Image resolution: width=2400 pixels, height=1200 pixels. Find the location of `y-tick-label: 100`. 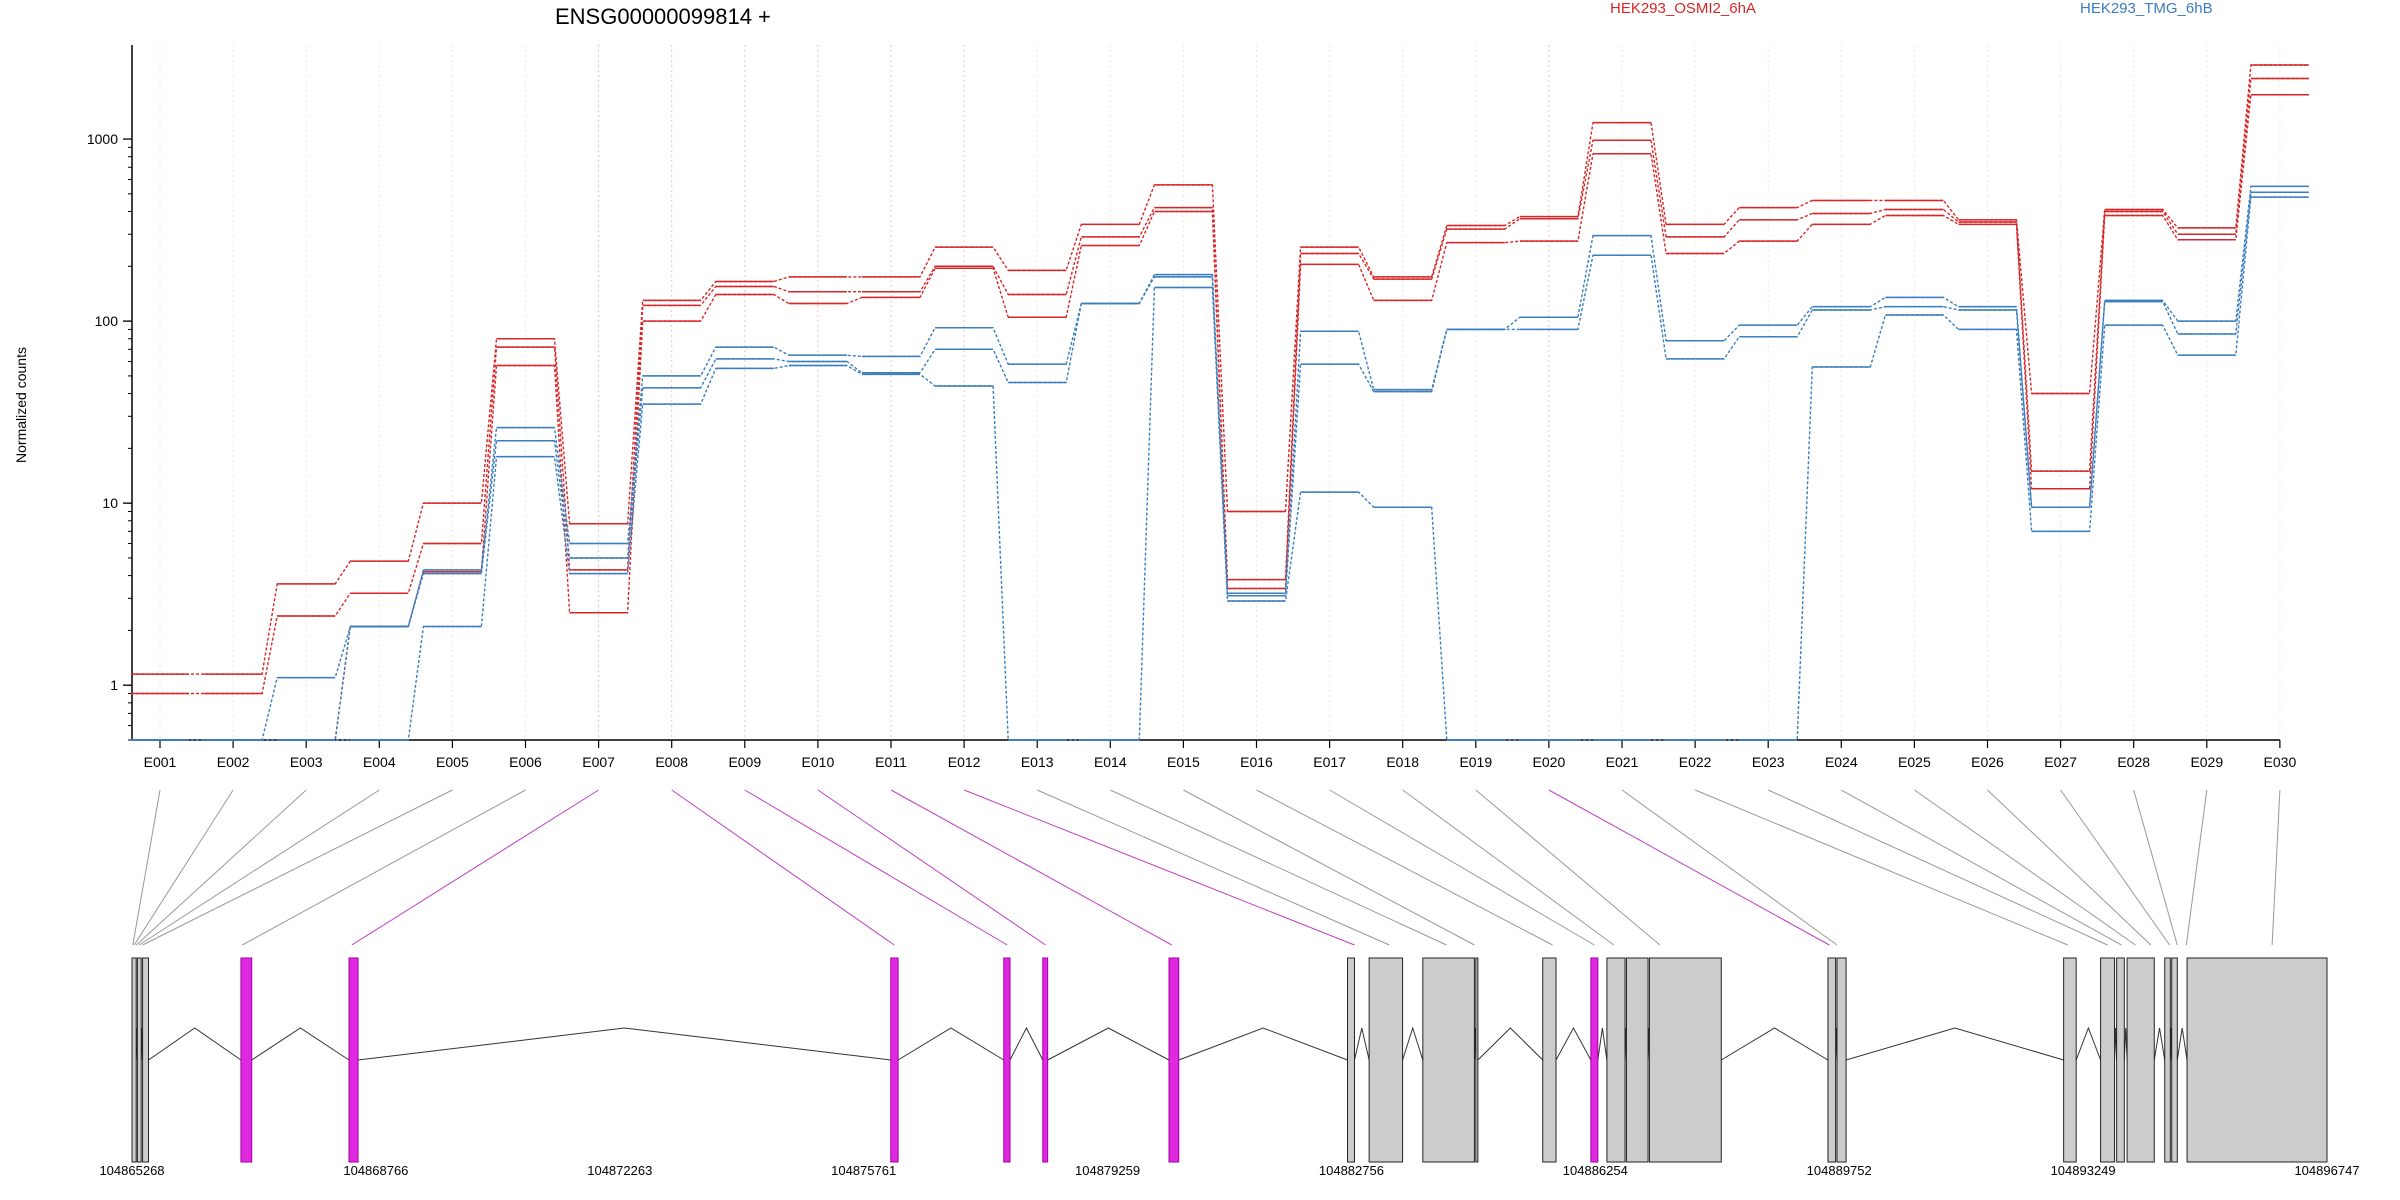

y-tick-label: 100 is located at coordinates (107, 321).